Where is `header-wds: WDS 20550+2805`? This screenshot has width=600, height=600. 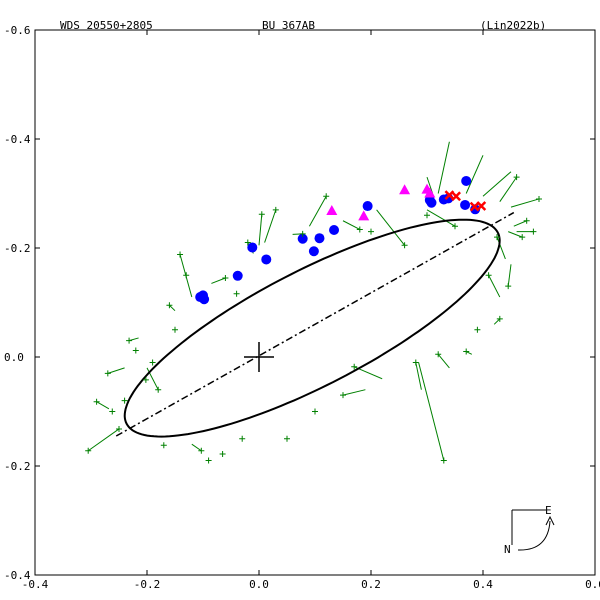
header-wds: WDS 20550+2805 is located at coordinates (106, 25).